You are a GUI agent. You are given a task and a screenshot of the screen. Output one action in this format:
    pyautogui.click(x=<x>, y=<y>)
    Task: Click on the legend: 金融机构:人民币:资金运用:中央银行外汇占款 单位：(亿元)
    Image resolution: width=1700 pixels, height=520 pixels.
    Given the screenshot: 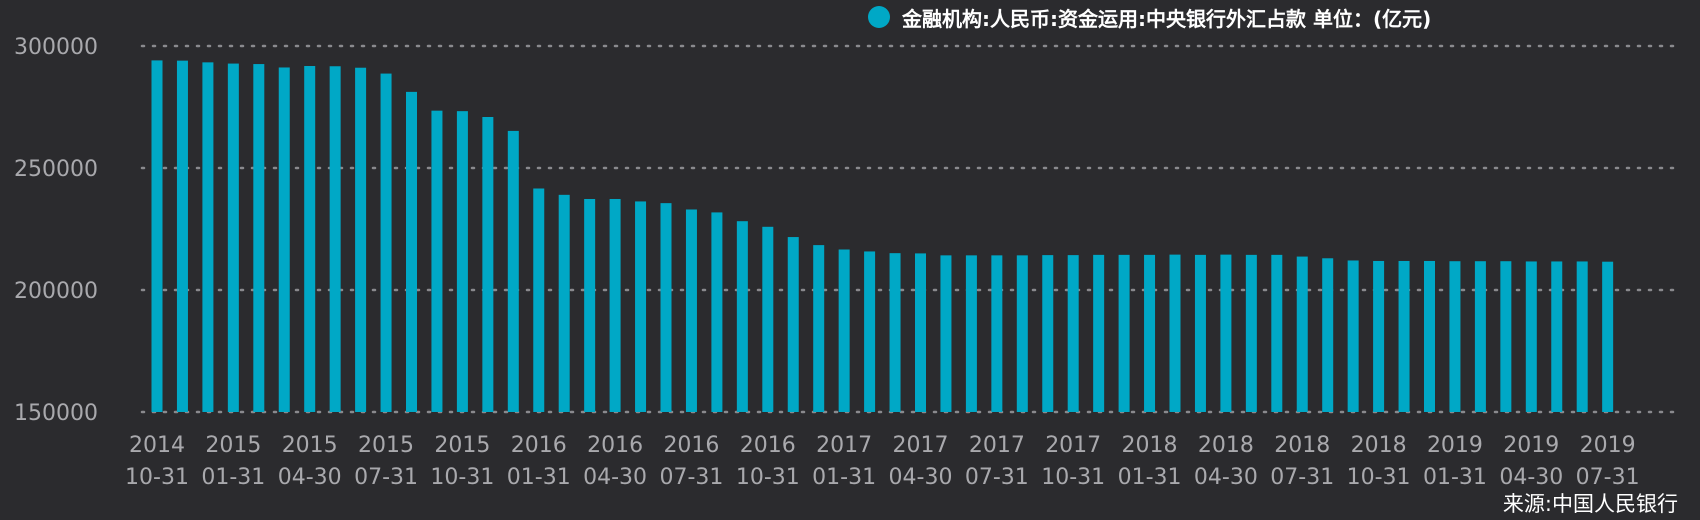 What is the action you would take?
    pyautogui.click(x=1149, y=17)
    